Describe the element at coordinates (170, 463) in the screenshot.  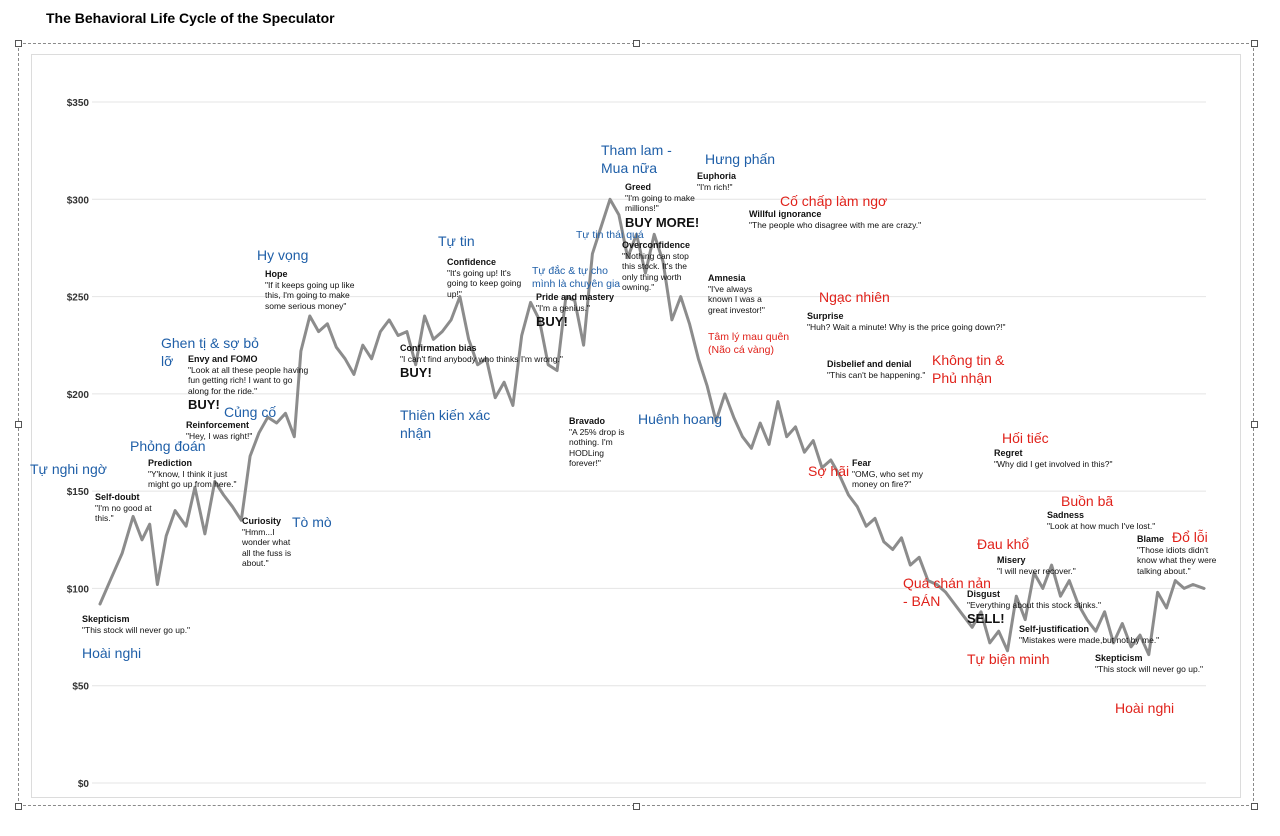
I see `annotation-head: Prediction` at that location.